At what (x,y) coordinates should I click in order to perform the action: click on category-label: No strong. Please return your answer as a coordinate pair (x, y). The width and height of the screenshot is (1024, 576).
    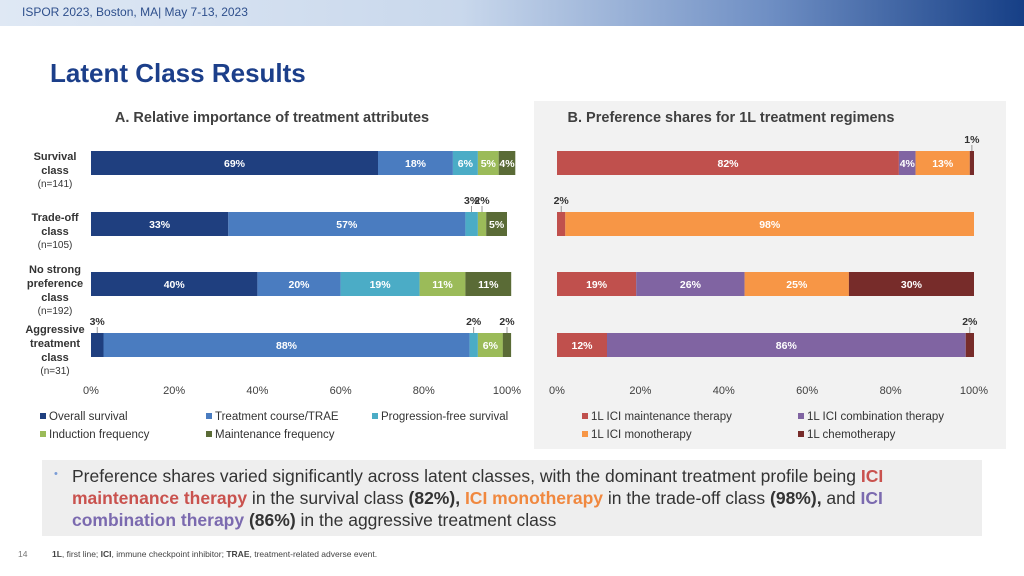
    Looking at the image, I should click on (55, 270).